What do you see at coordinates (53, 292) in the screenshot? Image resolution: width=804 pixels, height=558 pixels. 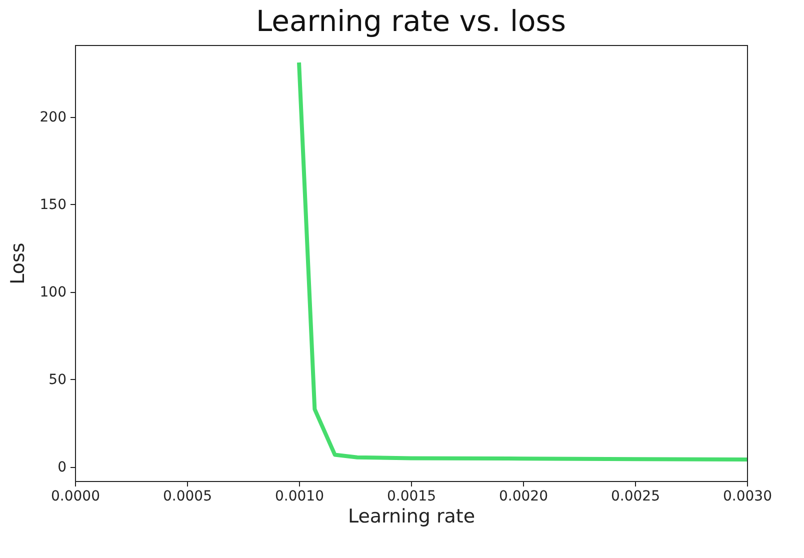 I see `y-tick-label: 100` at bounding box center [53, 292].